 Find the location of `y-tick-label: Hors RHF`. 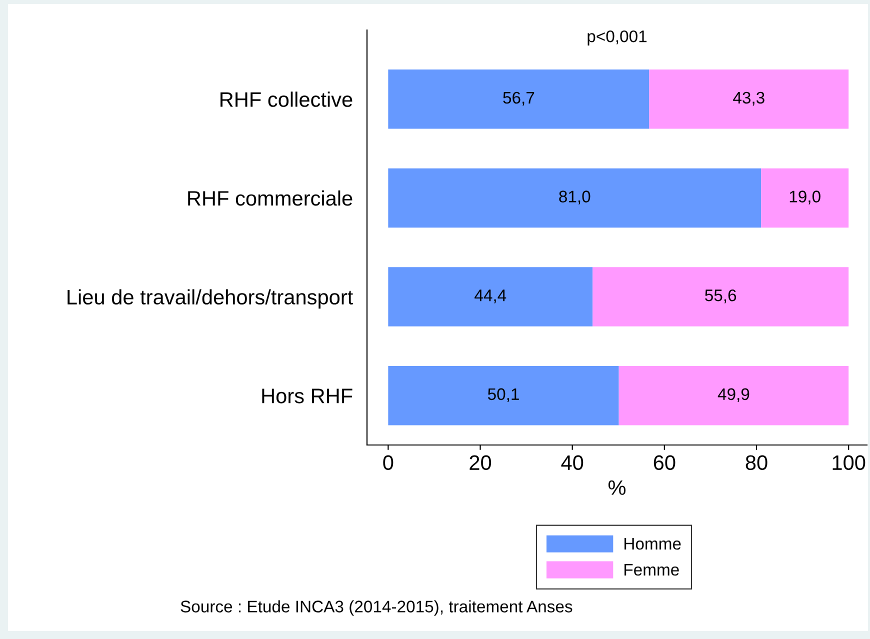

y-tick-label: Hors RHF is located at coordinates (307, 396).